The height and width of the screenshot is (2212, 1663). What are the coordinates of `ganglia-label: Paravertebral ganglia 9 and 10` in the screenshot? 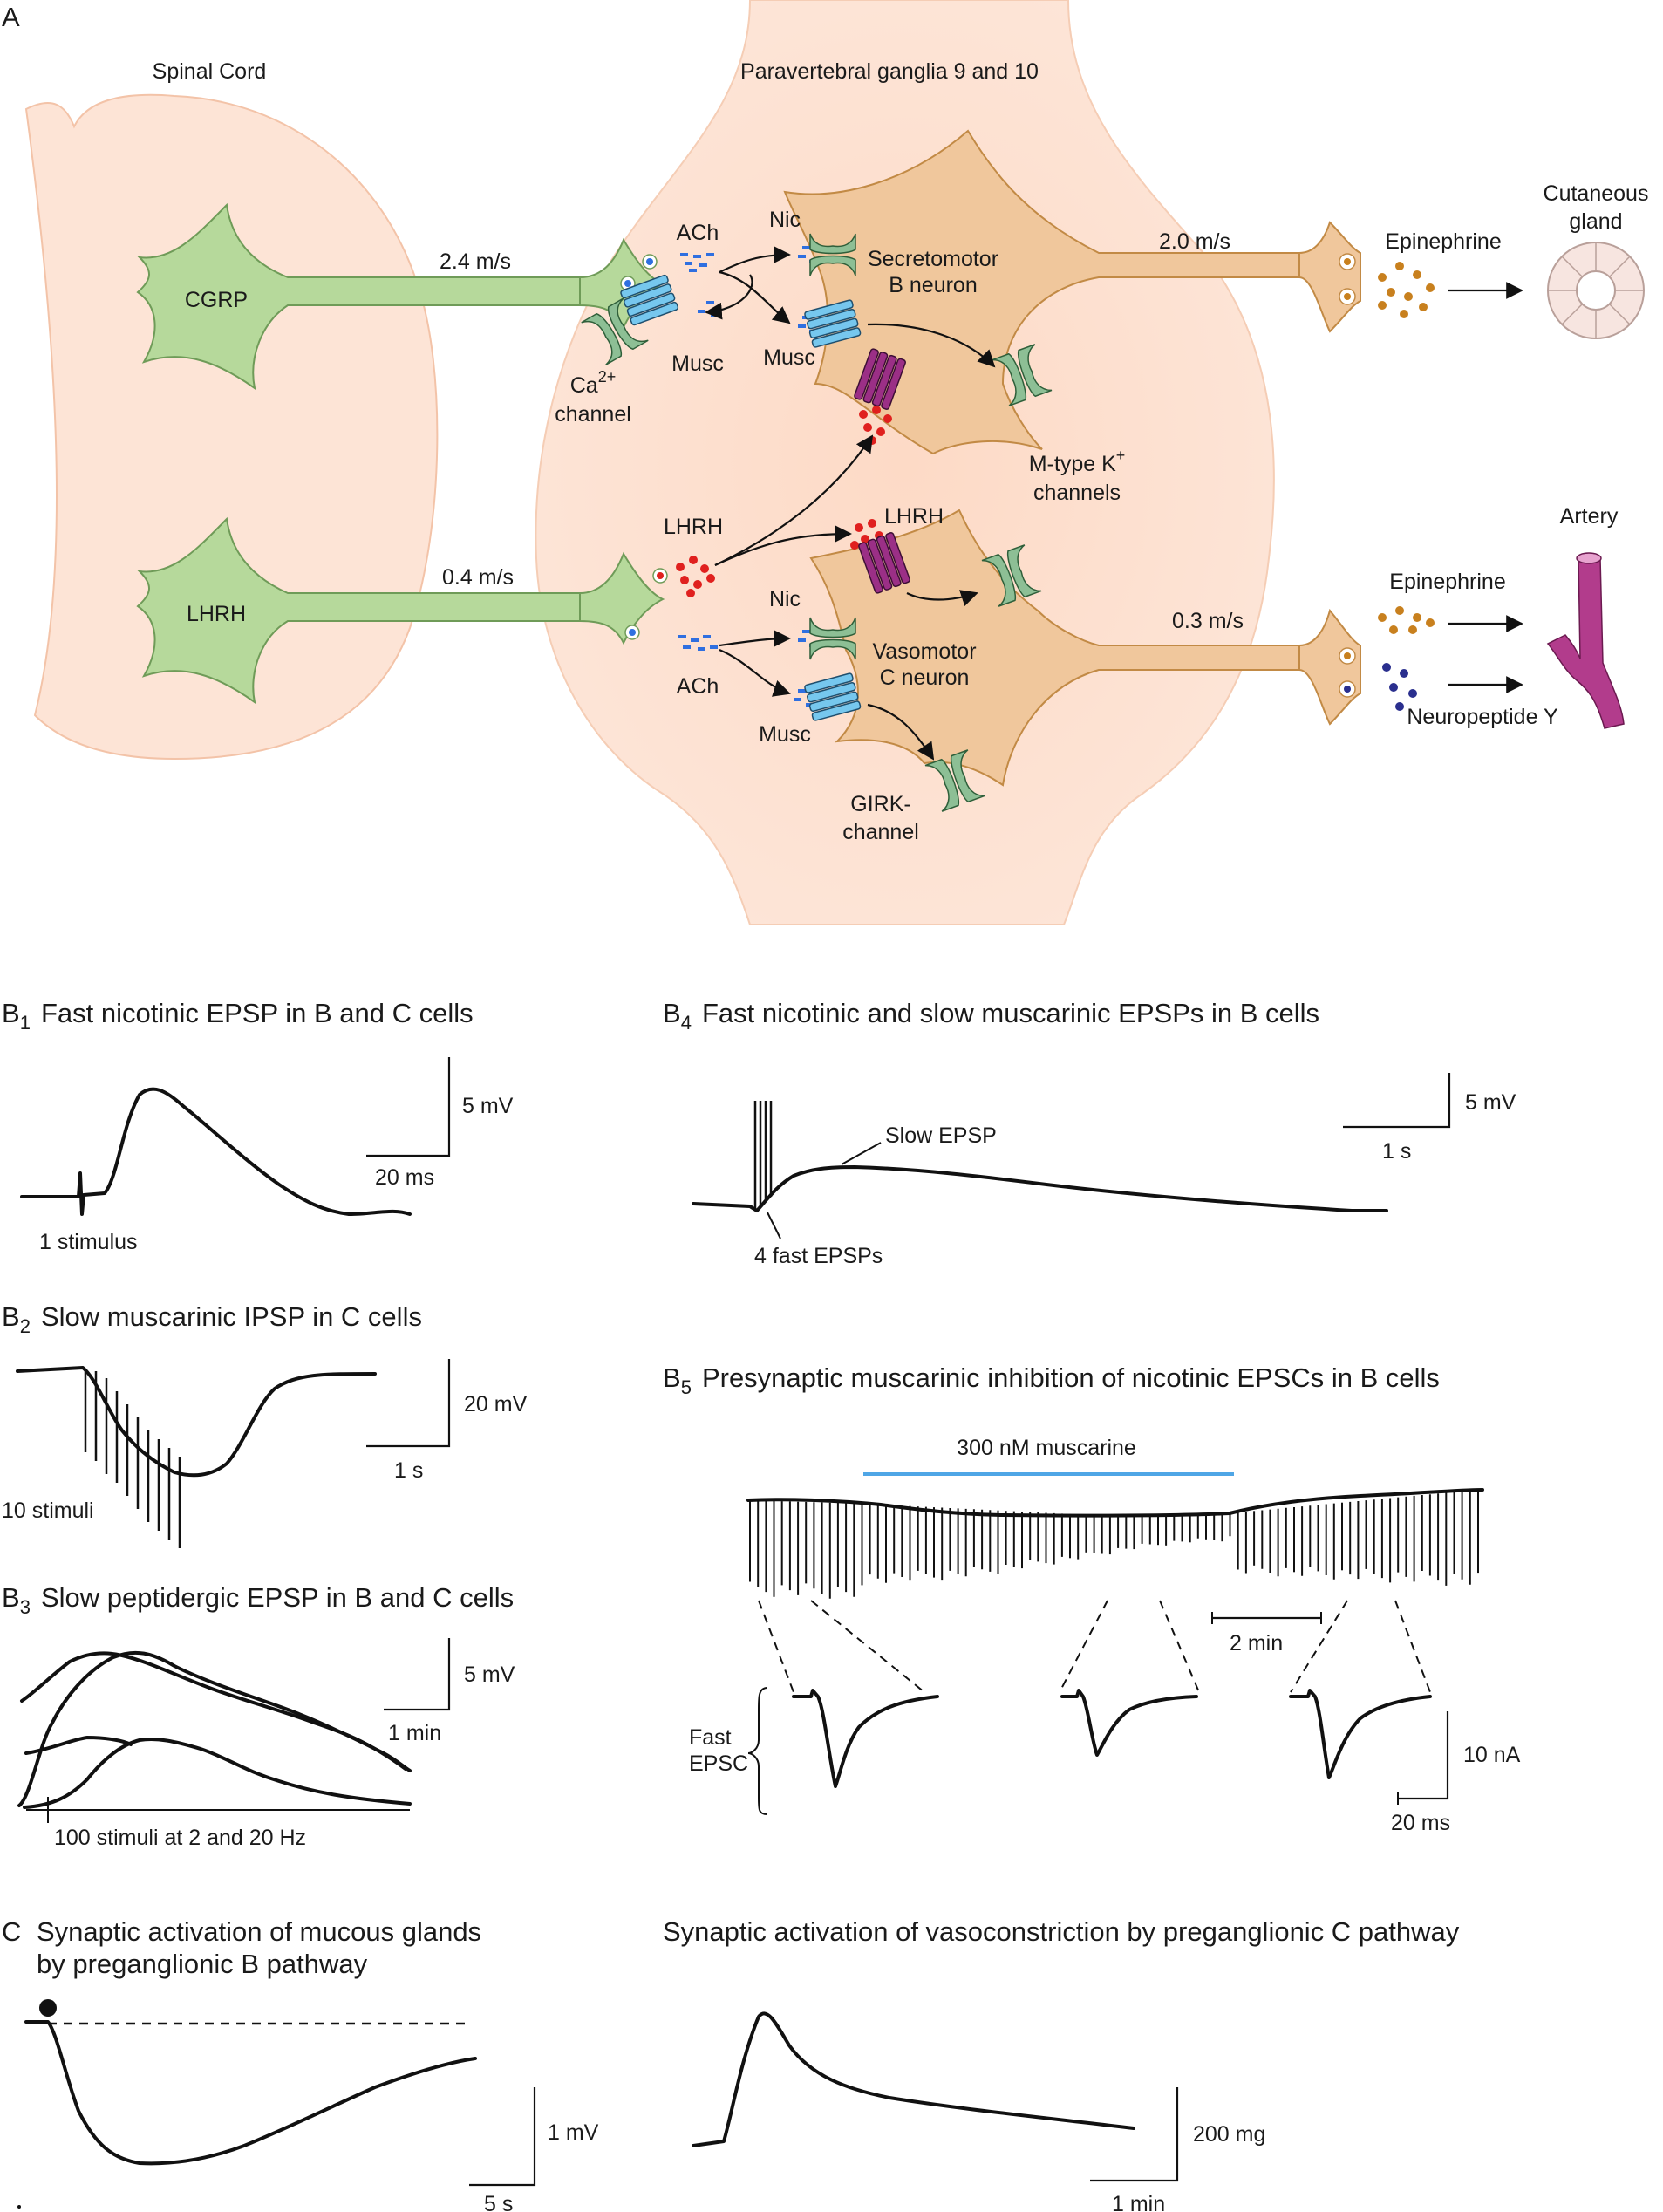 It's located at (889, 72).